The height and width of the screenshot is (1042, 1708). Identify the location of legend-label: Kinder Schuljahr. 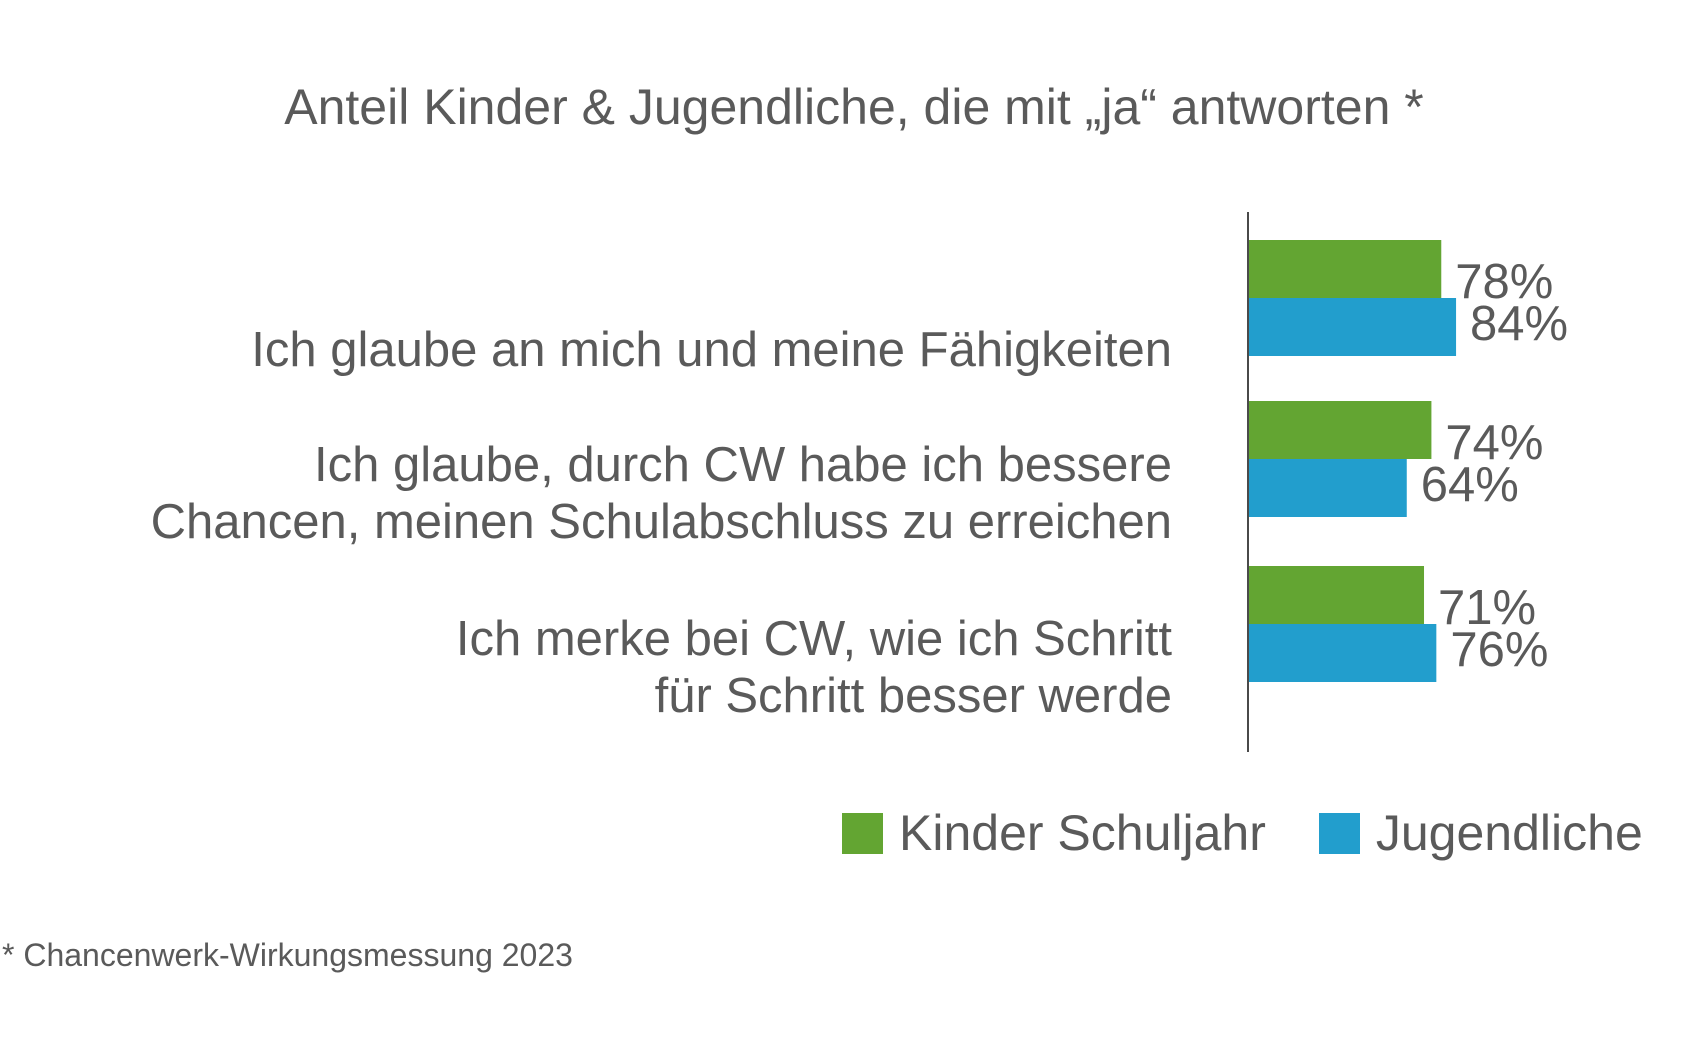
(1082, 833).